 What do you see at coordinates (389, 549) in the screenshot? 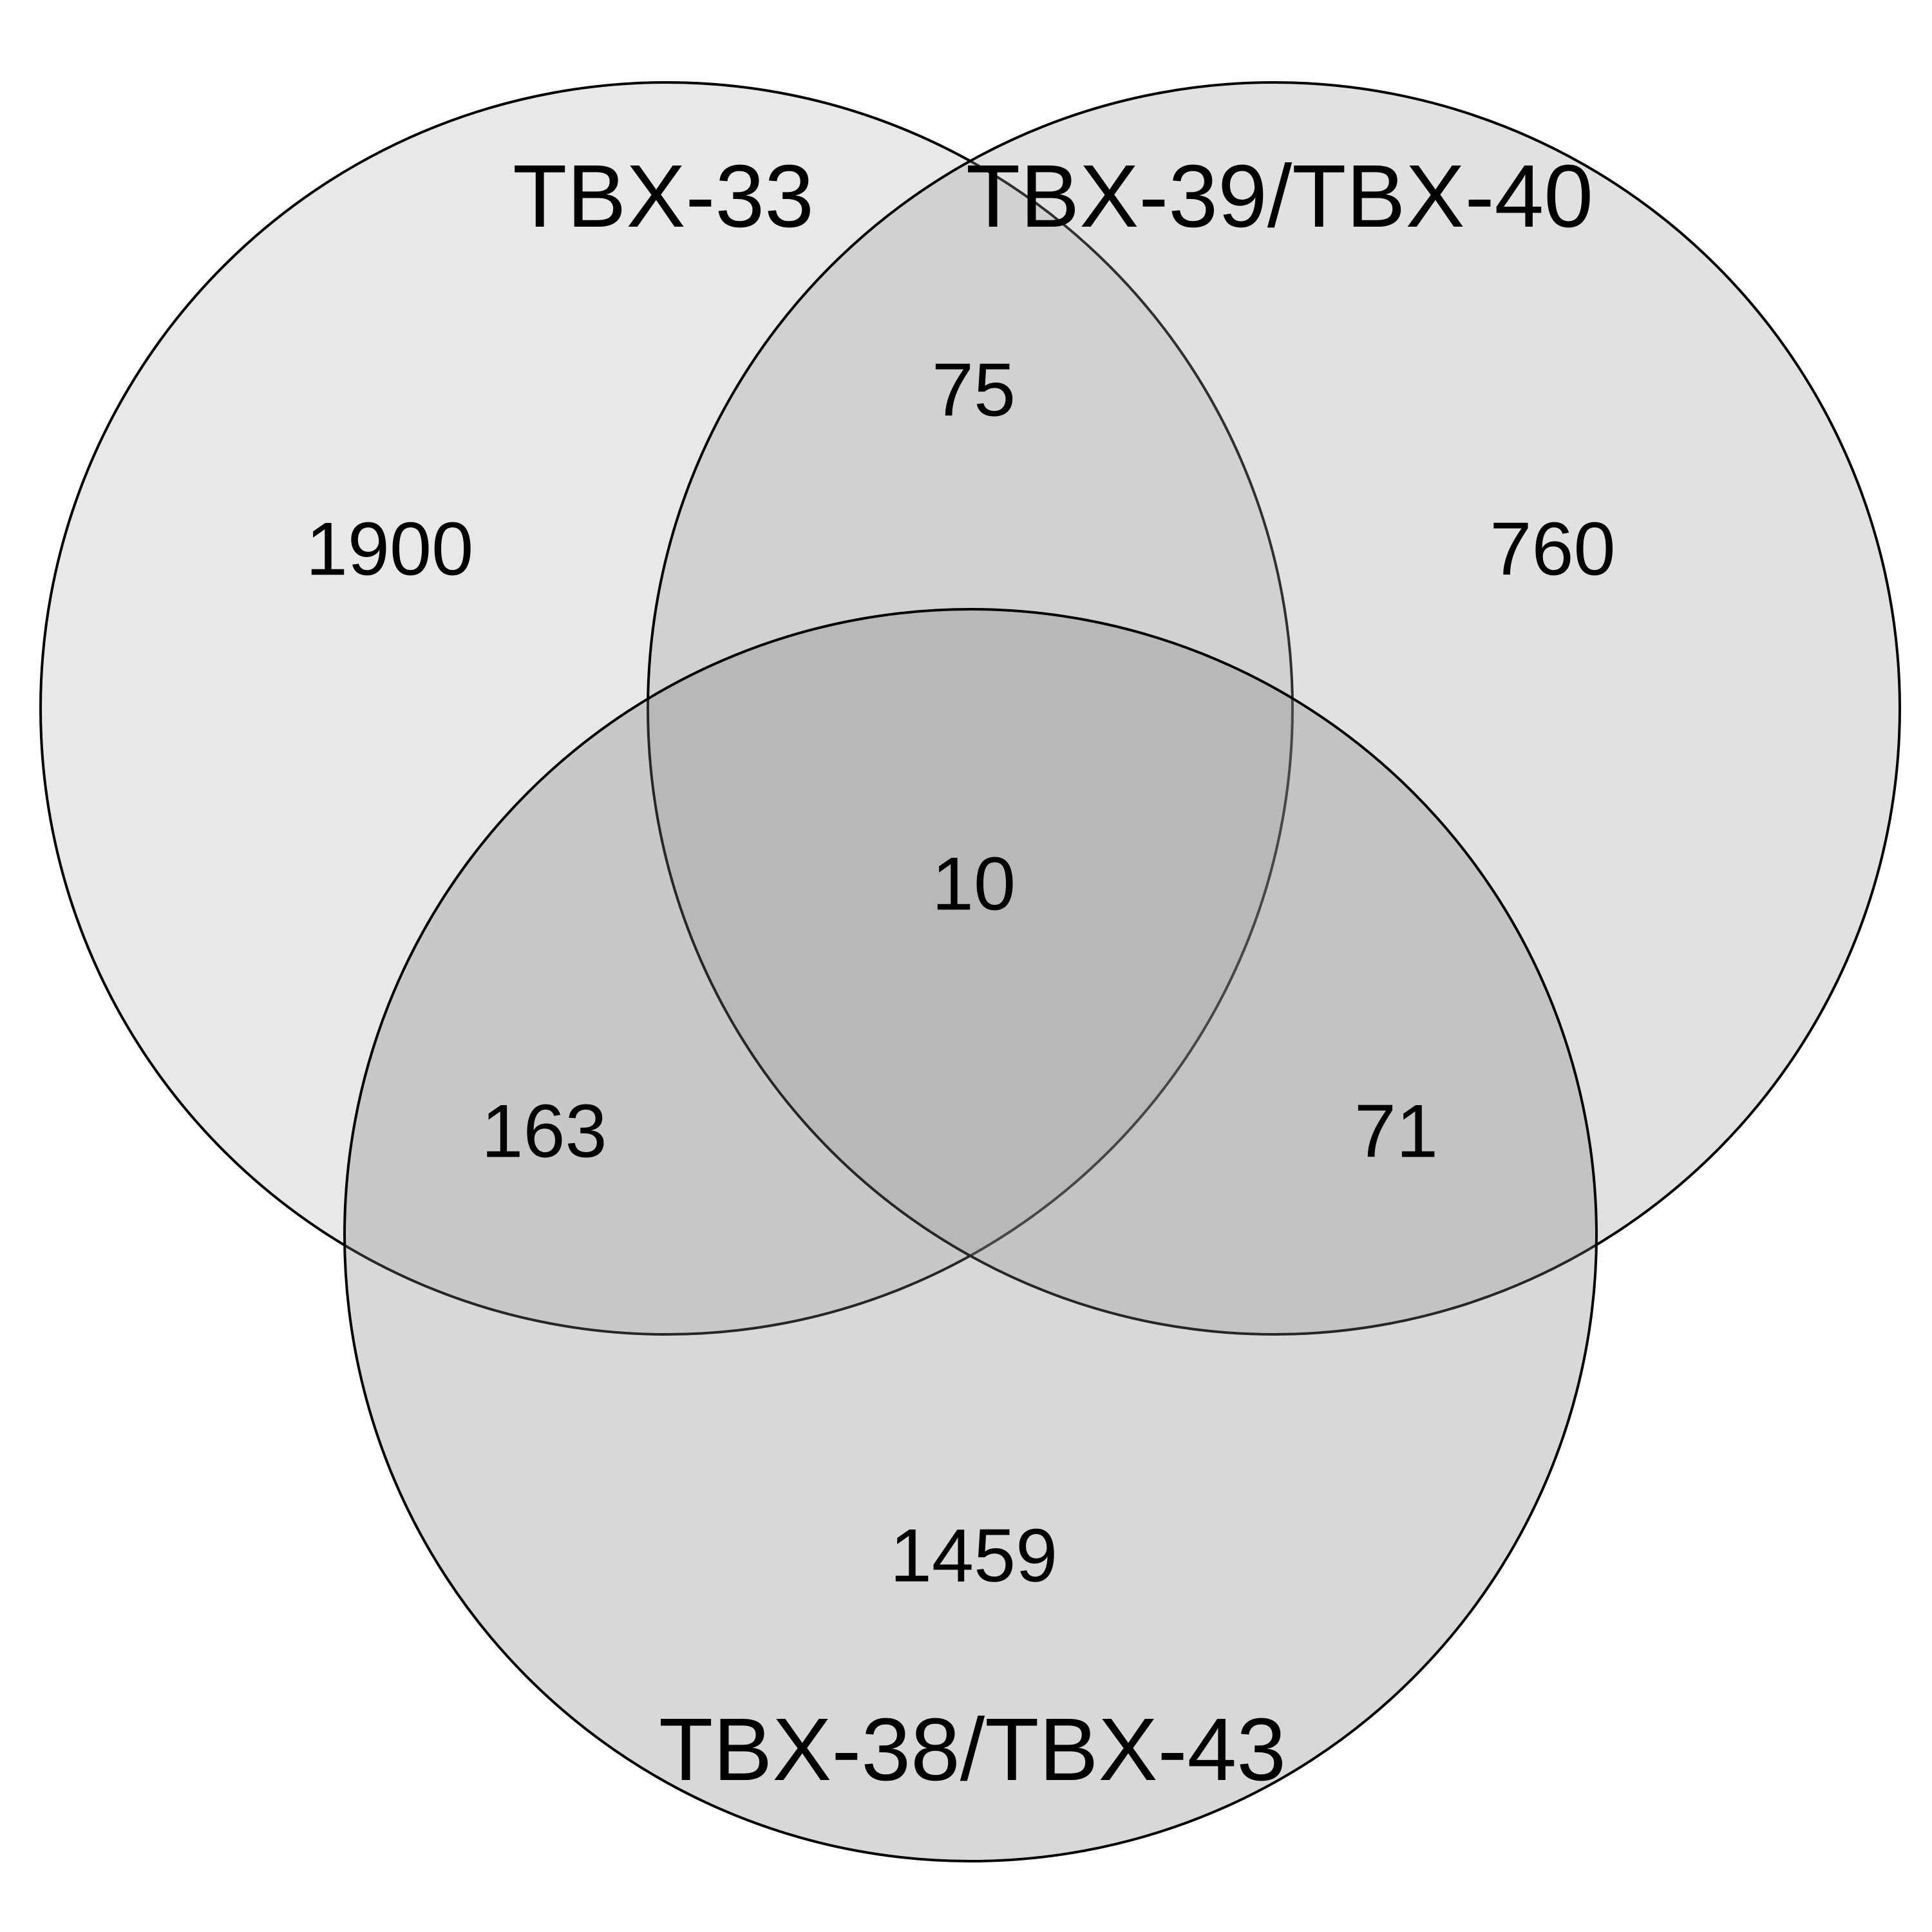
I see `count-tbx-33-only: 1900` at bounding box center [389, 549].